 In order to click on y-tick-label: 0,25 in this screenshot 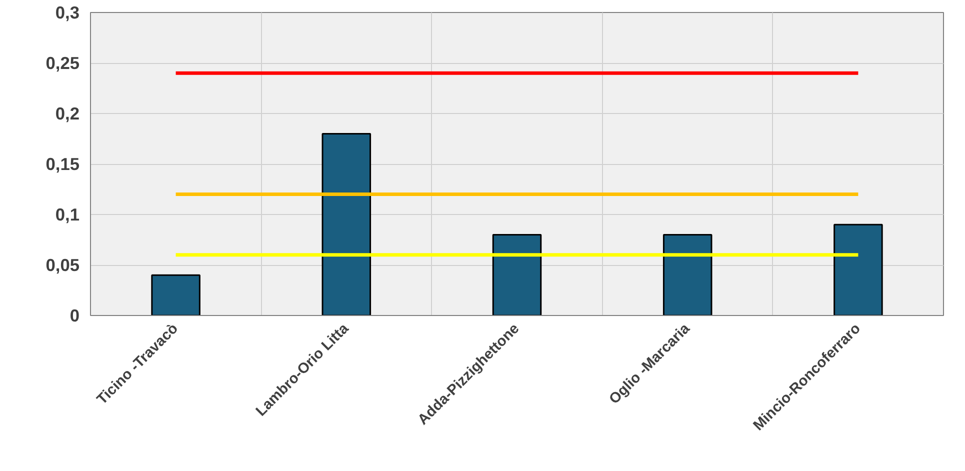, I will do `click(63, 63)`.